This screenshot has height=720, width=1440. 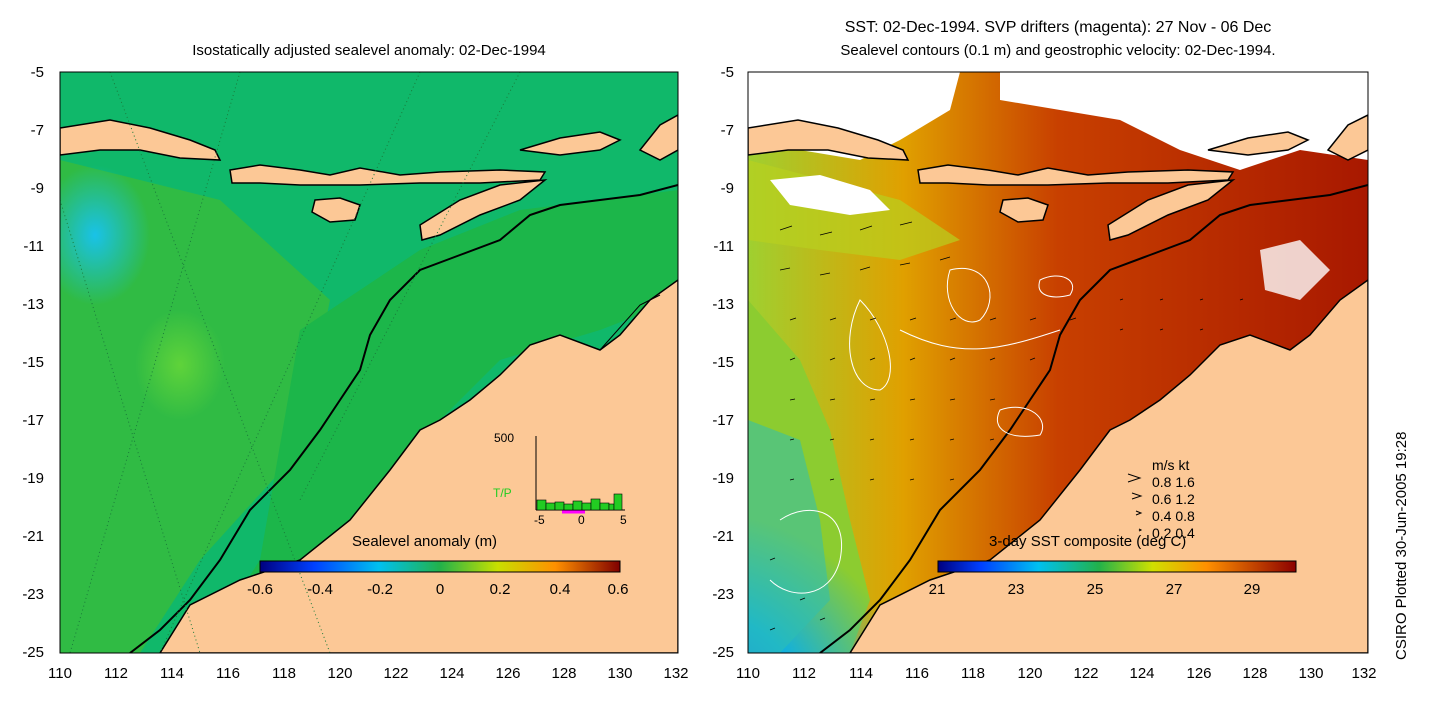 I want to click on left-positive-anomaly, so click(x=180, y=365).